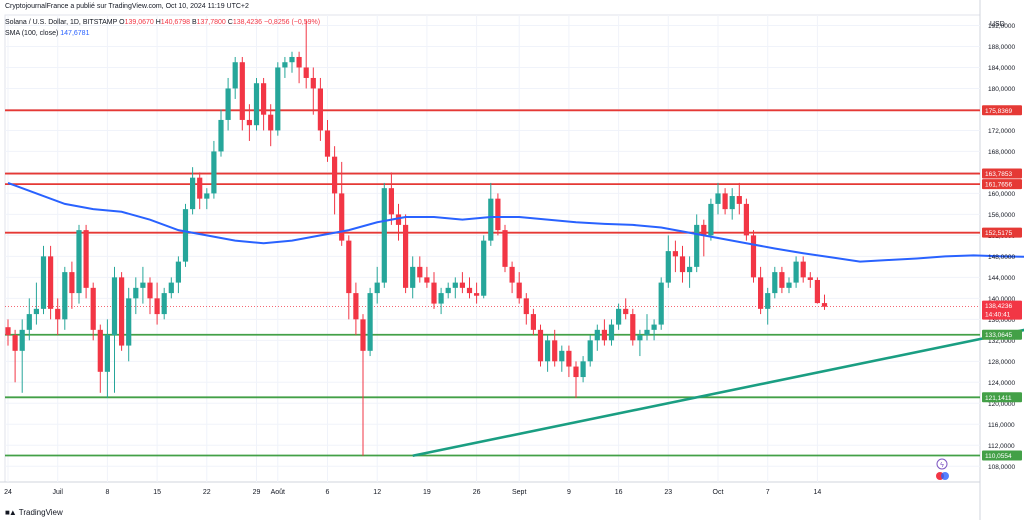 The image size is (1024, 525). I want to click on y-tick-label: 172,0000, so click(1001, 131).